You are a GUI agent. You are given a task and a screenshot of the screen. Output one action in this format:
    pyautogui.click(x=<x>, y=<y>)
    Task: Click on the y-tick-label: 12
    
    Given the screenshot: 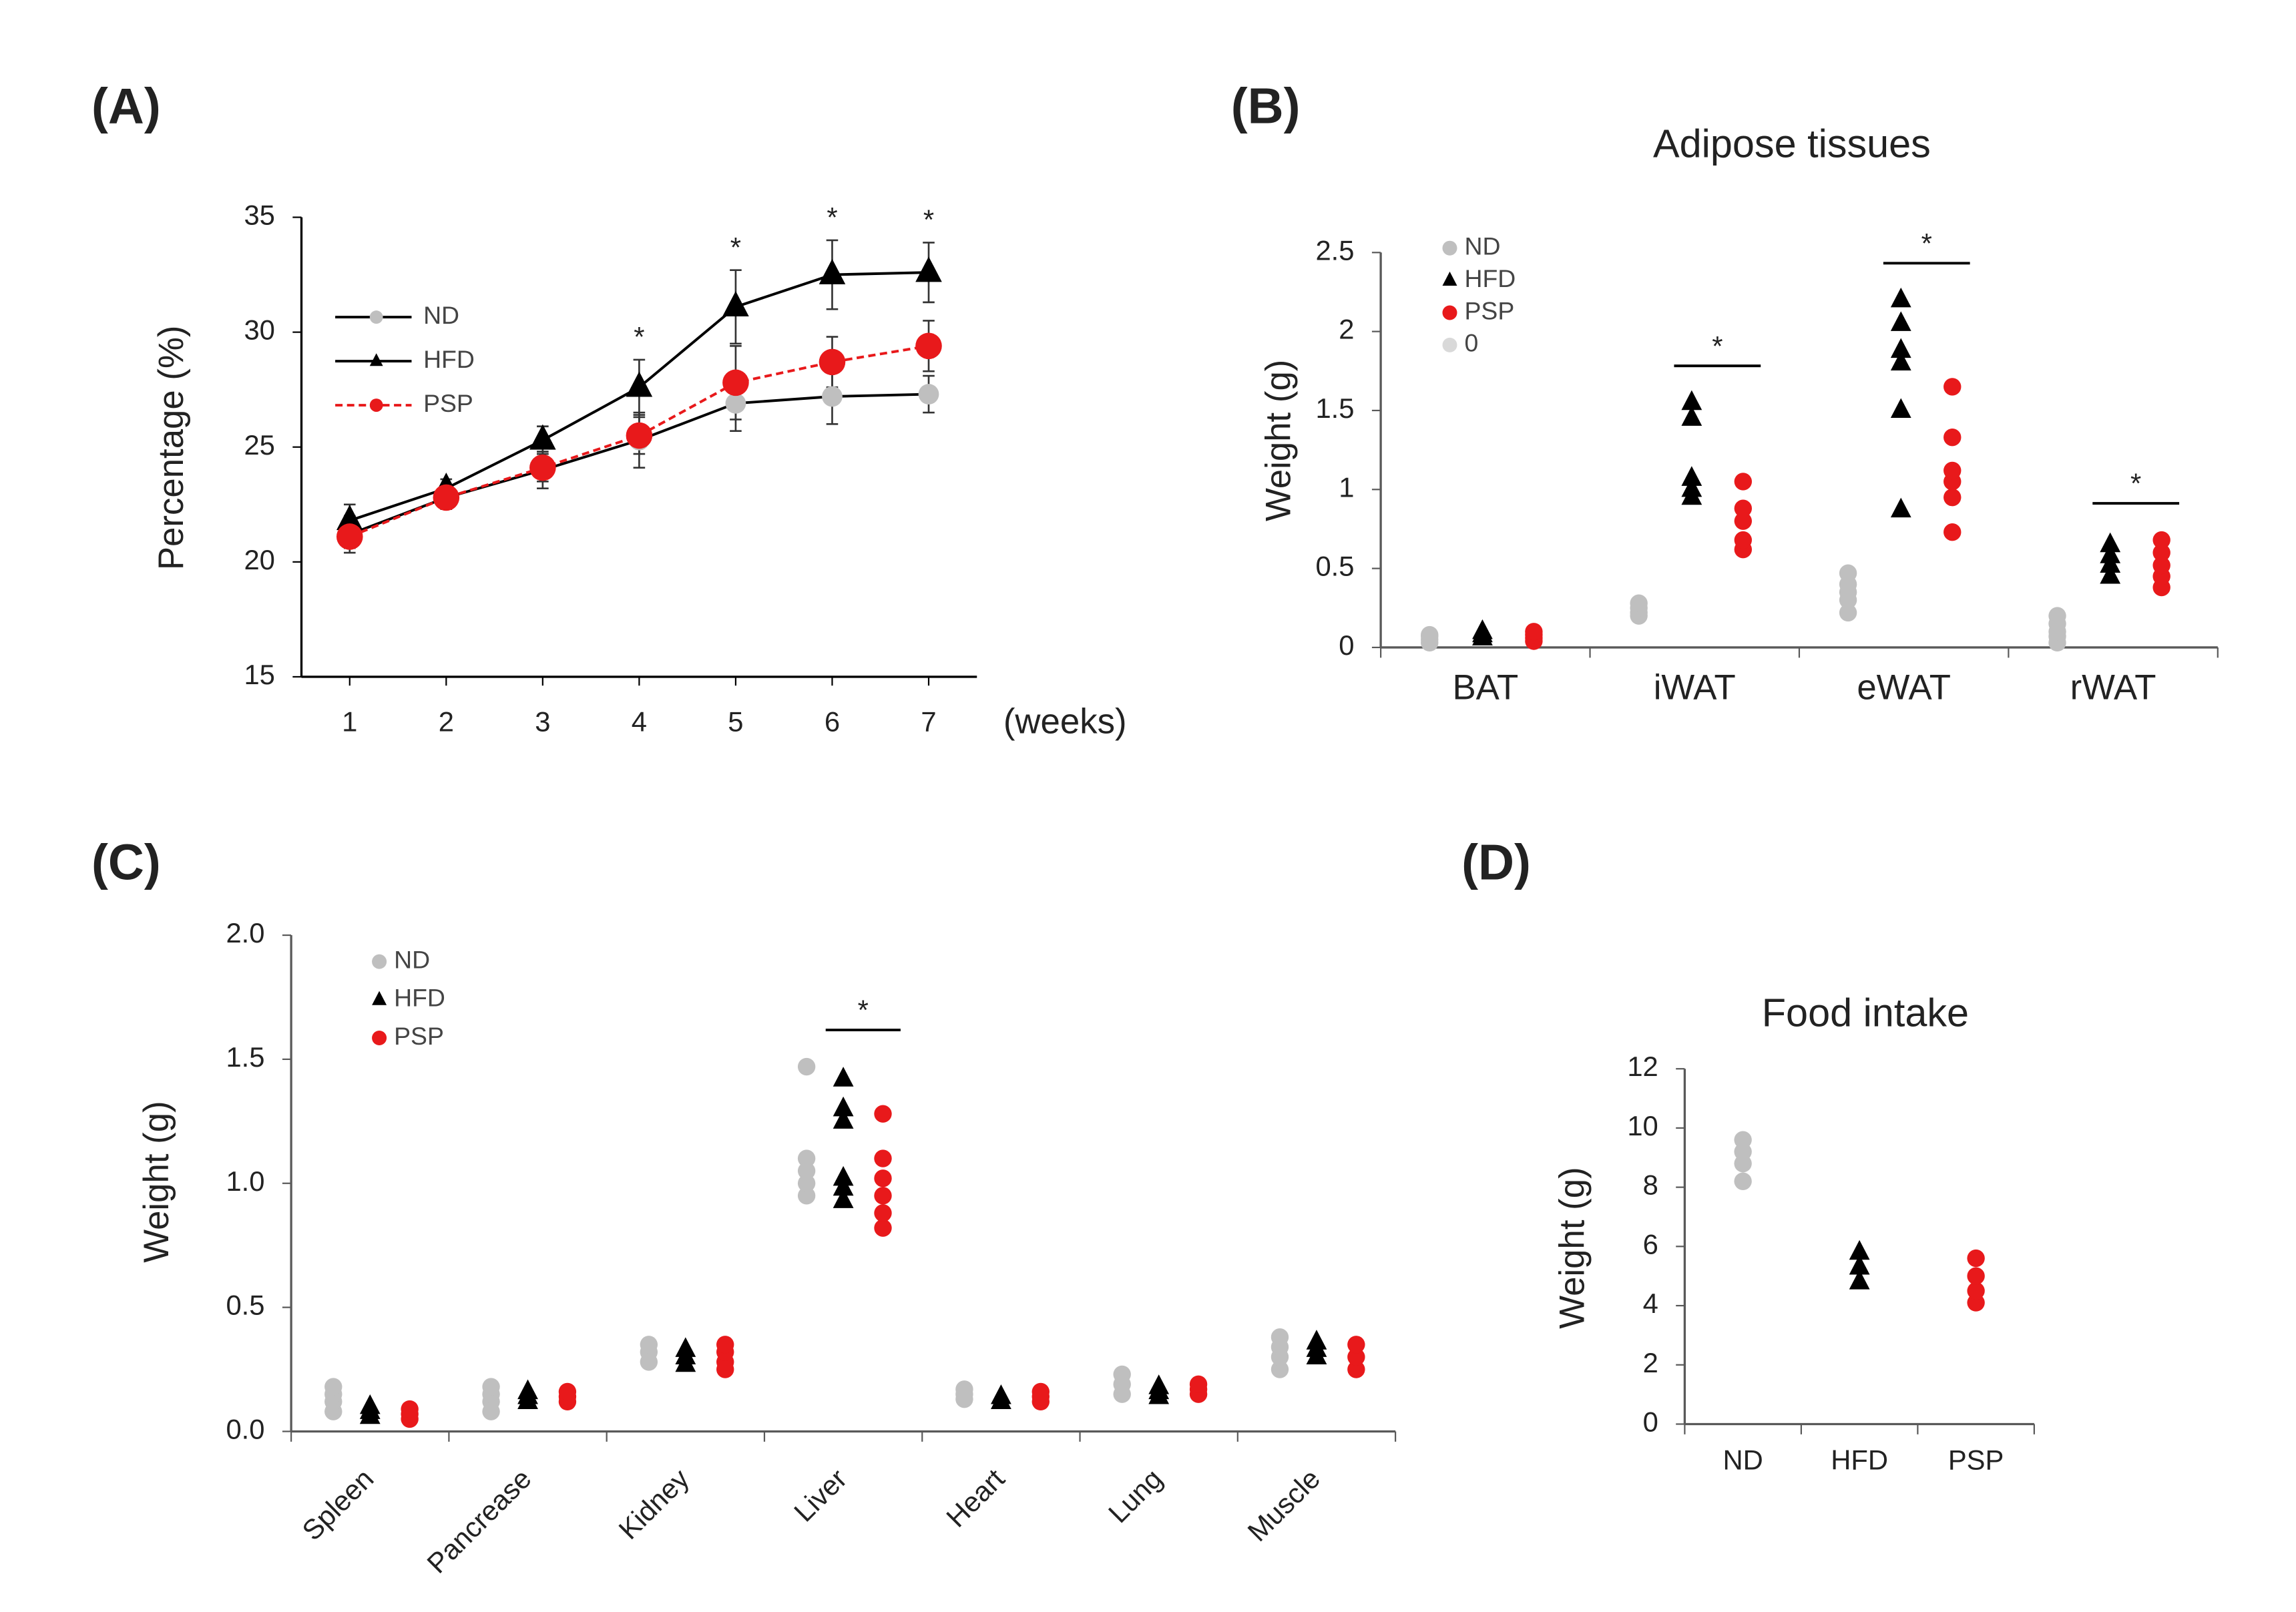 What is the action you would take?
    pyautogui.click(x=1642, y=1066)
    